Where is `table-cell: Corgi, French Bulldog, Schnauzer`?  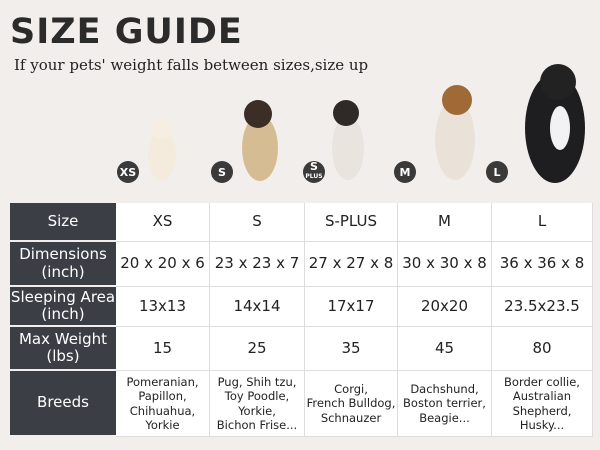 table-cell: Corgi, French Bulldog, Schnauzer is located at coordinates (351, 404).